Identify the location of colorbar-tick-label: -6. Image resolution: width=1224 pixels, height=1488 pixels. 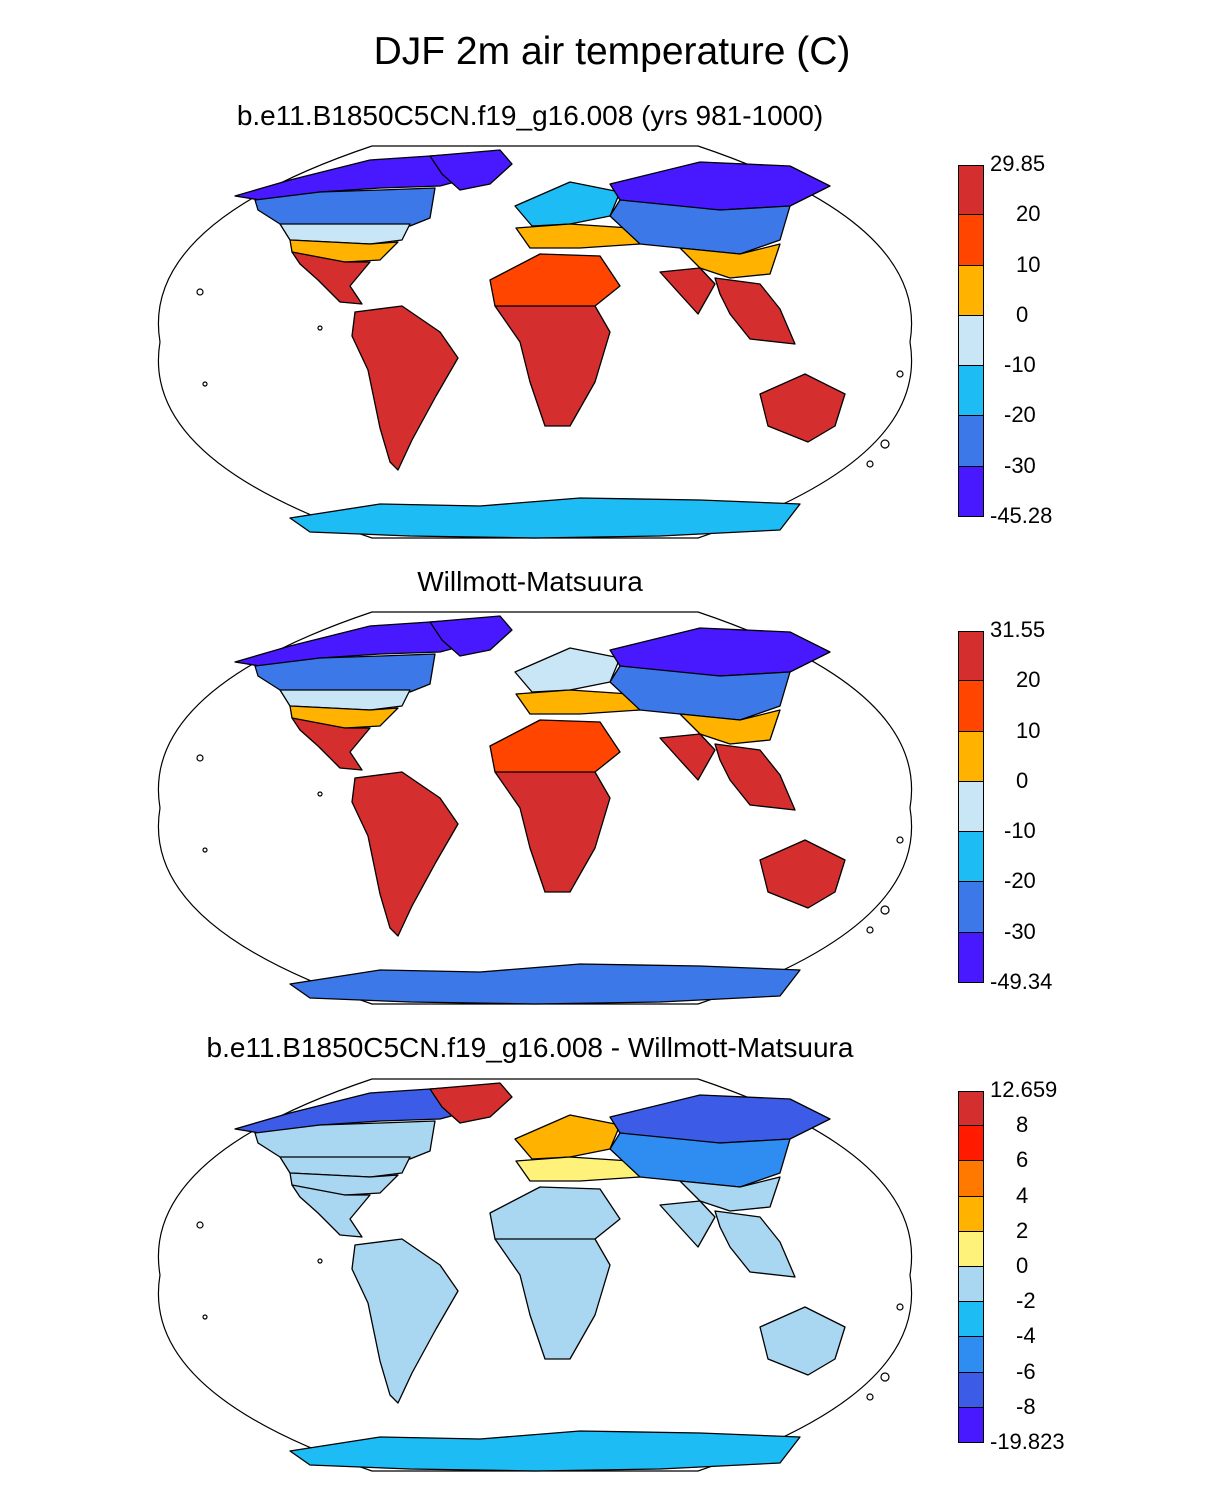
(1026, 1371).